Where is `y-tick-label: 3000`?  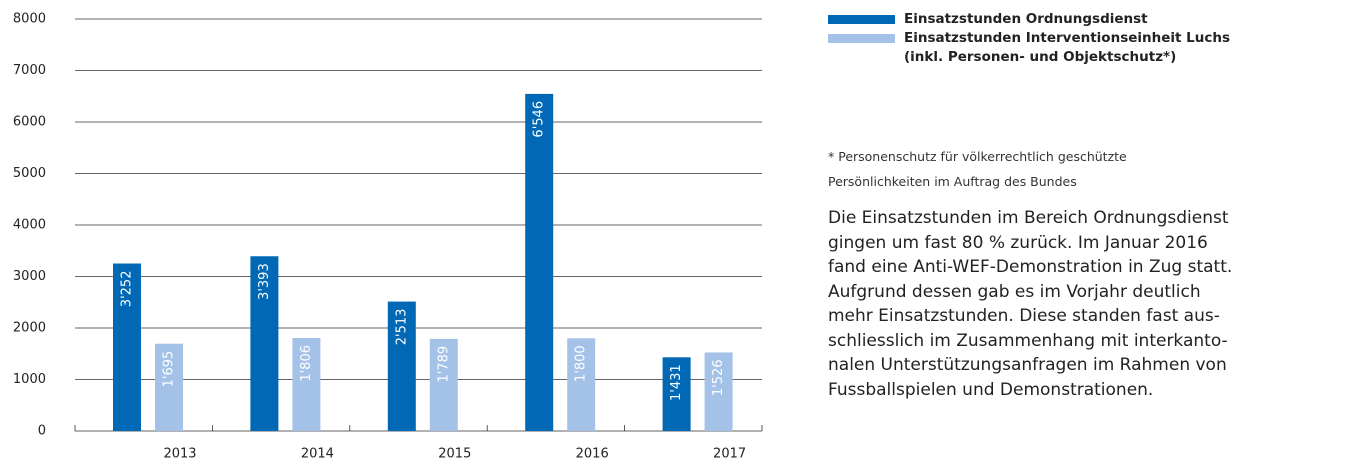 y-tick-label: 3000 is located at coordinates (29, 276).